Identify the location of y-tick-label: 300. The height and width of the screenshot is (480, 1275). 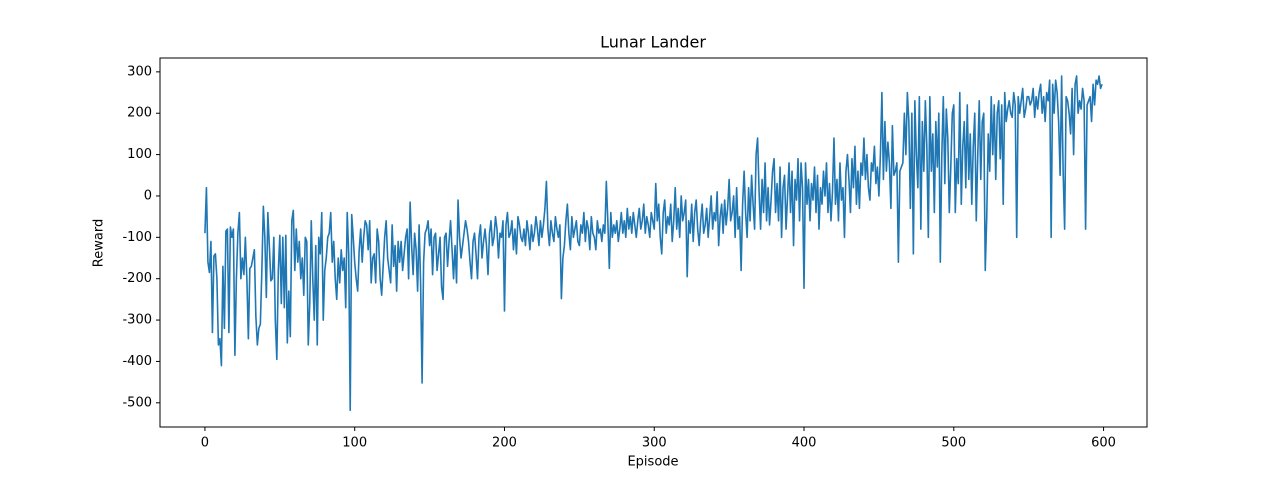
(139, 71).